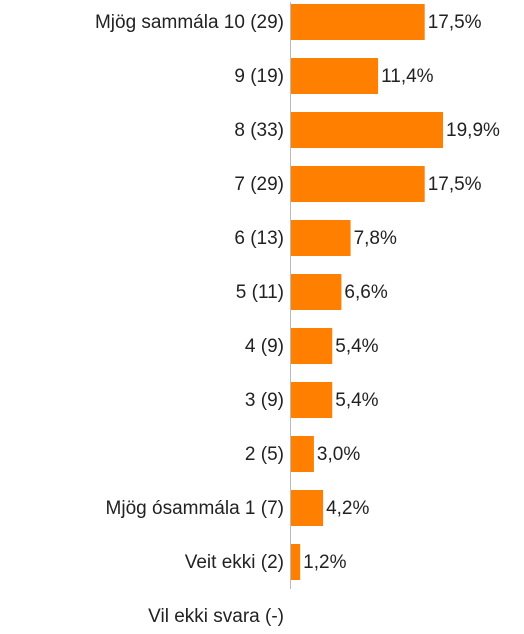  I want to click on value-label: 4,2%, so click(347, 508).